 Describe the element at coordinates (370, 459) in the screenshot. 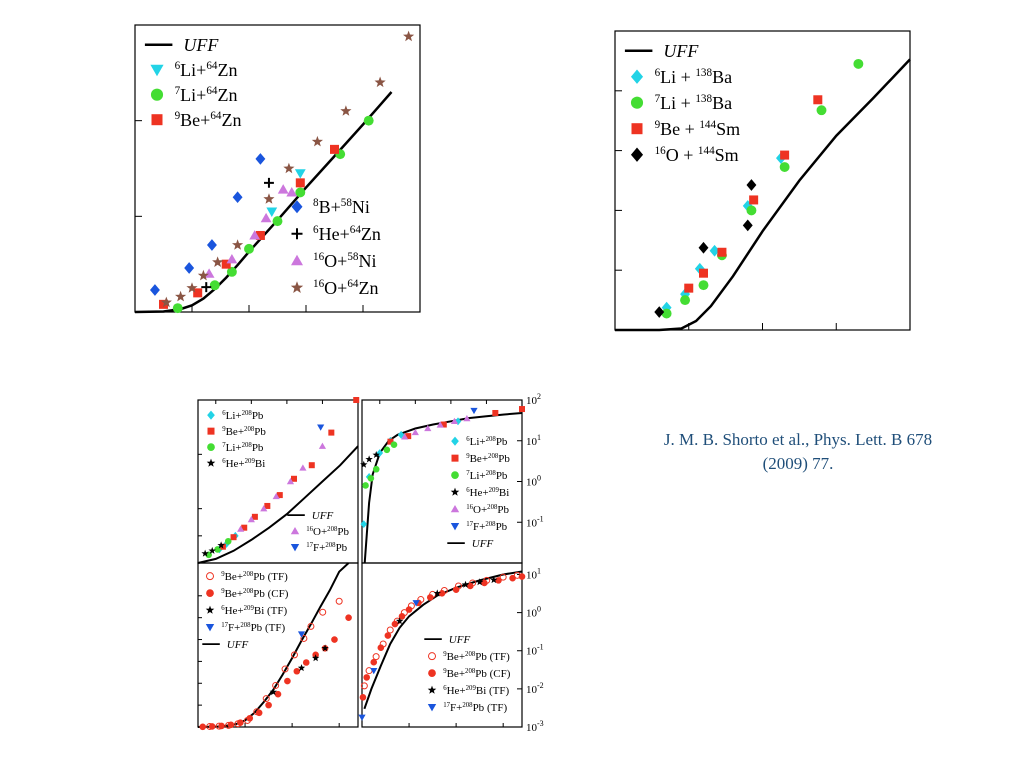

I see `series-6he-209bi` at that location.